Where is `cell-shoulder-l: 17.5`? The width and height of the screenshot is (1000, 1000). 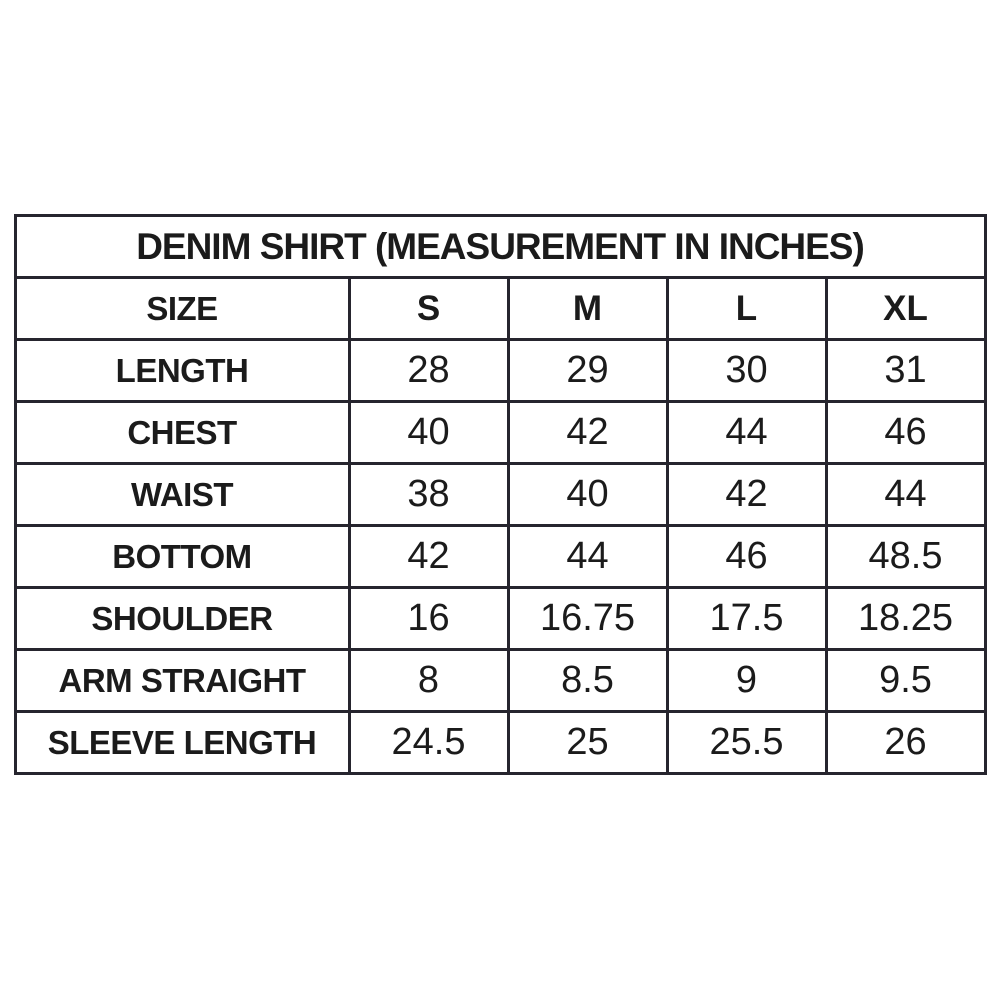
cell-shoulder-l: 17.5 is located at coordinates (746, 618).